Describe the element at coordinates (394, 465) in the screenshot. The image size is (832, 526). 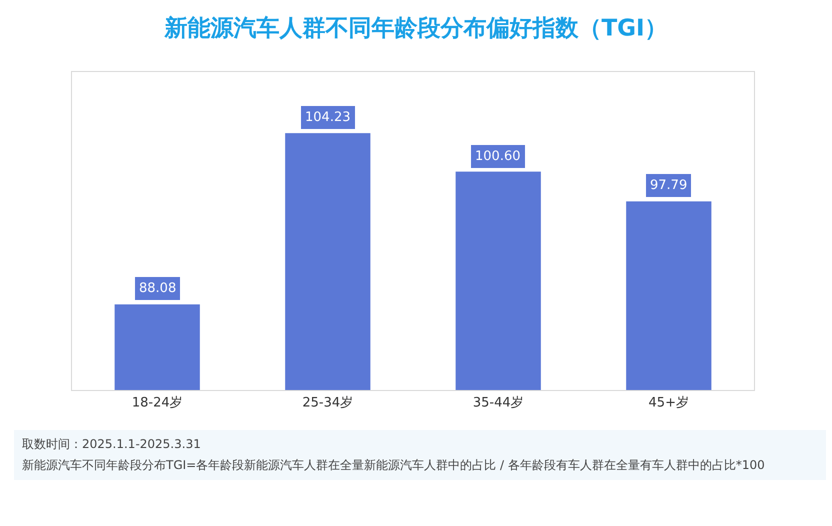
I see `text: 新能源汽车不同年龄段分布TGI=各年龄段新能源汽车人群在全量新能源汽车人群中的占比 / 各年龄段有车人群在全量有车人群中的占比*100` at that location.